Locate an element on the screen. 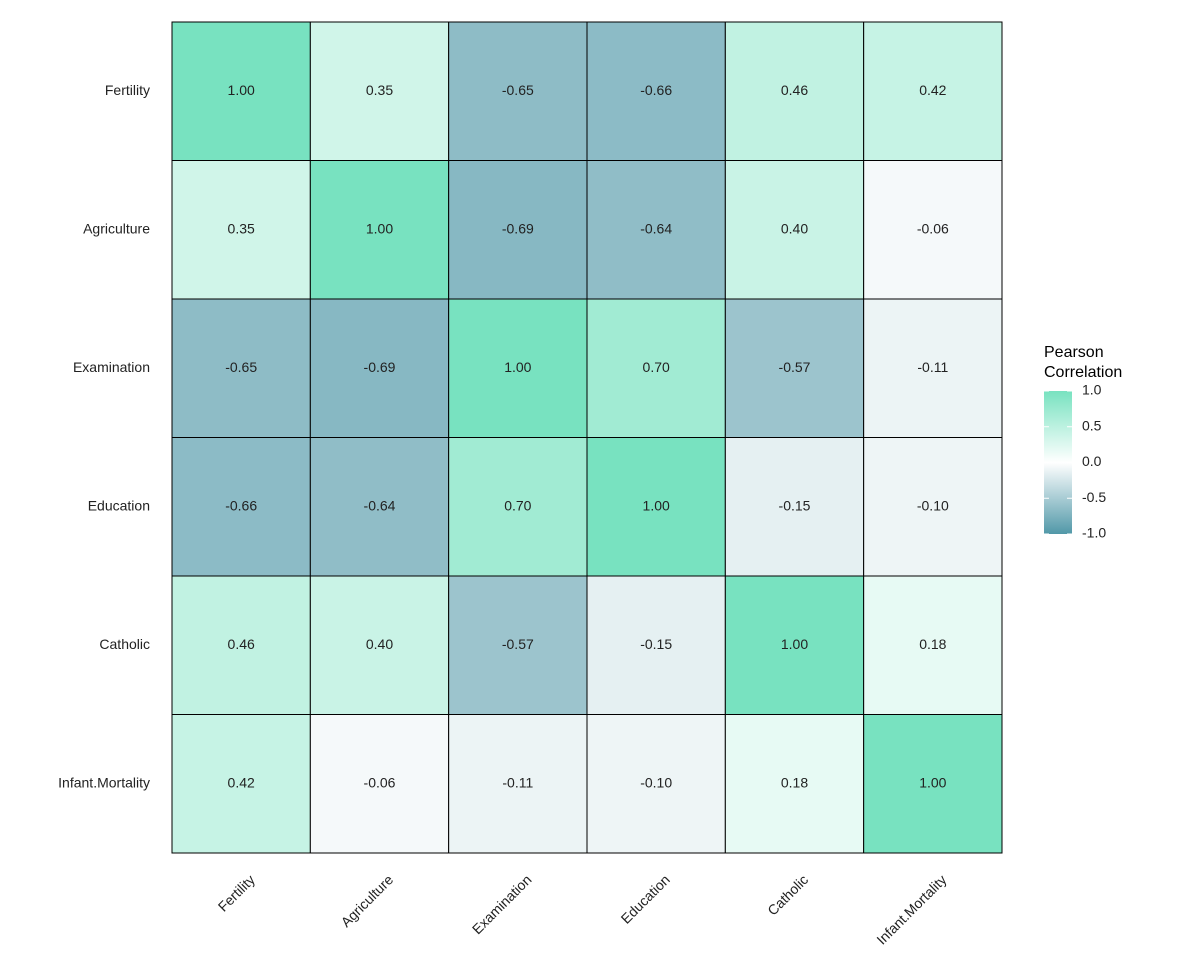  colorbar-label: 1.0 is located at coordinates (1092, 390).